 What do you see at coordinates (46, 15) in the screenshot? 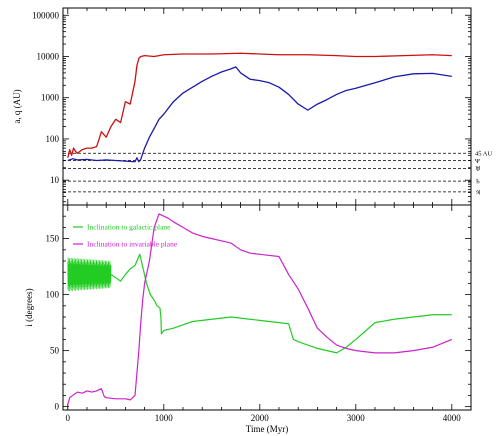
I see `y-tick-label: 100000` at bounding box center [46, 15].